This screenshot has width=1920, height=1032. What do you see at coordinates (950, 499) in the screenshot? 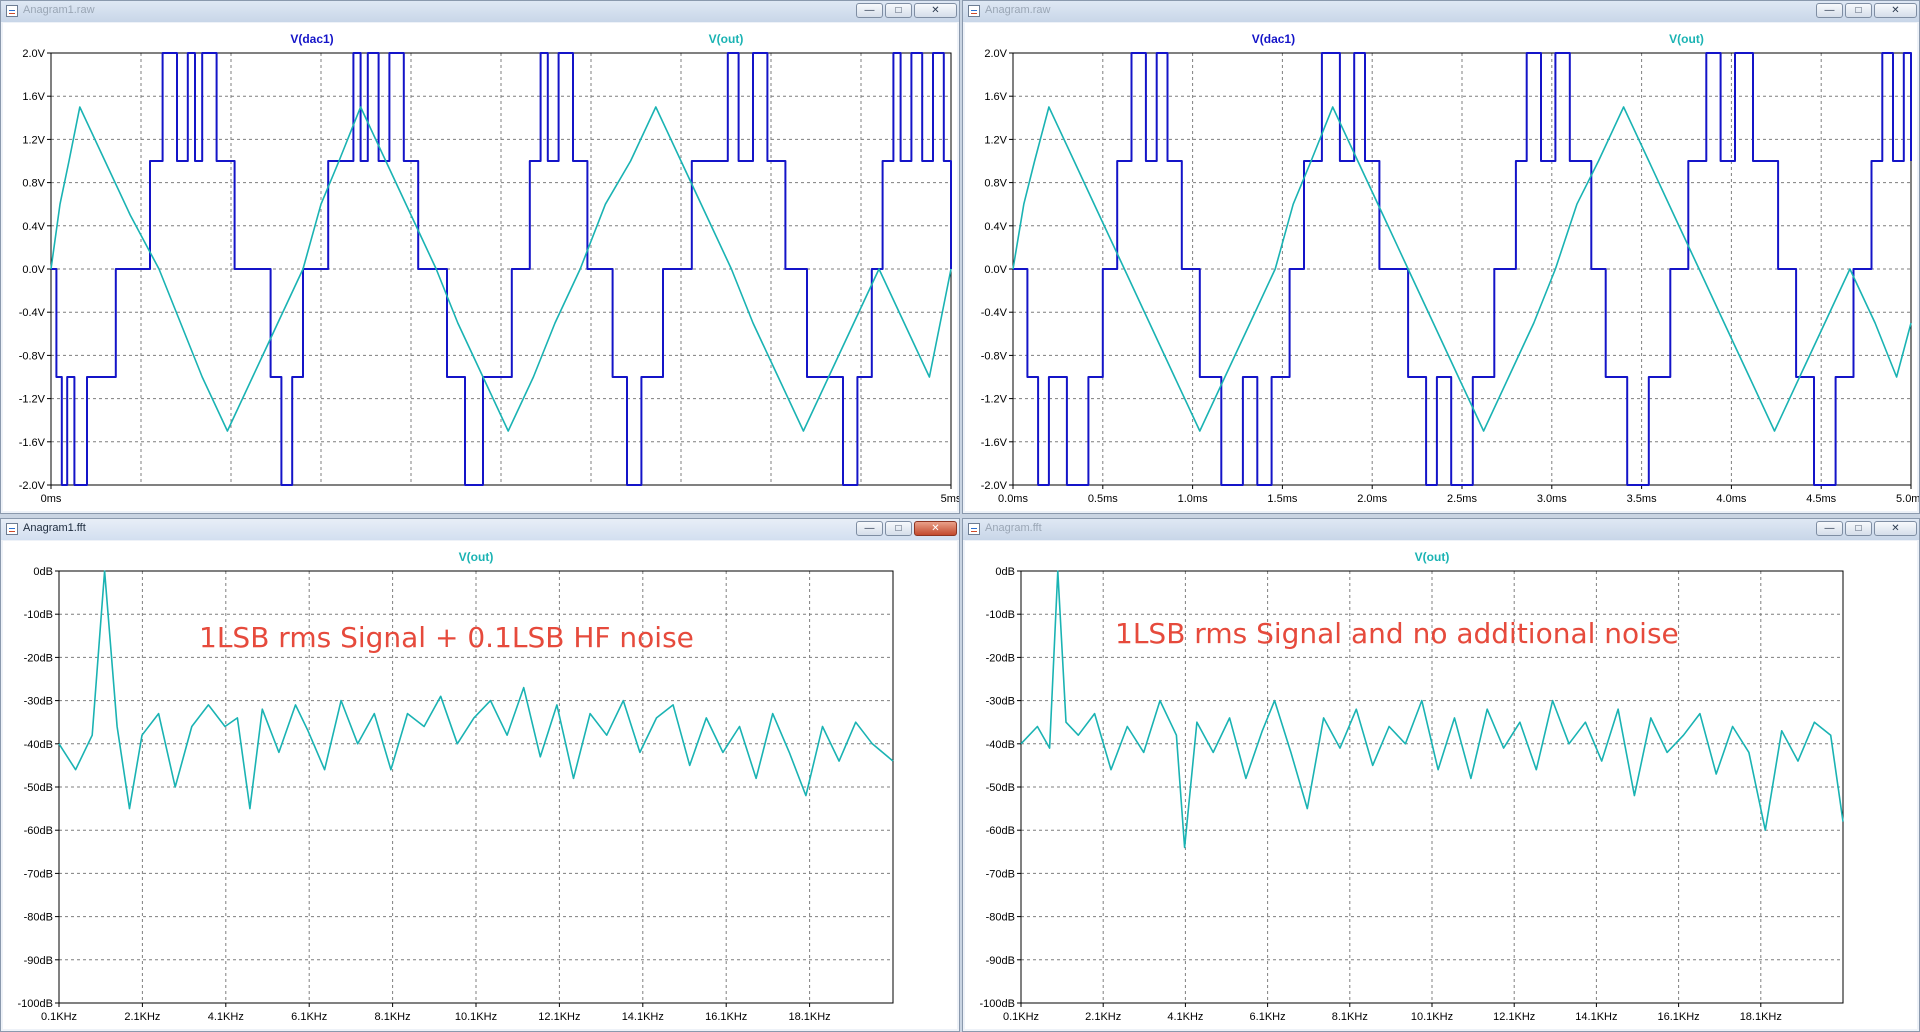
I see `x-tick-label: 5ms` at bounding box center [950, 499].